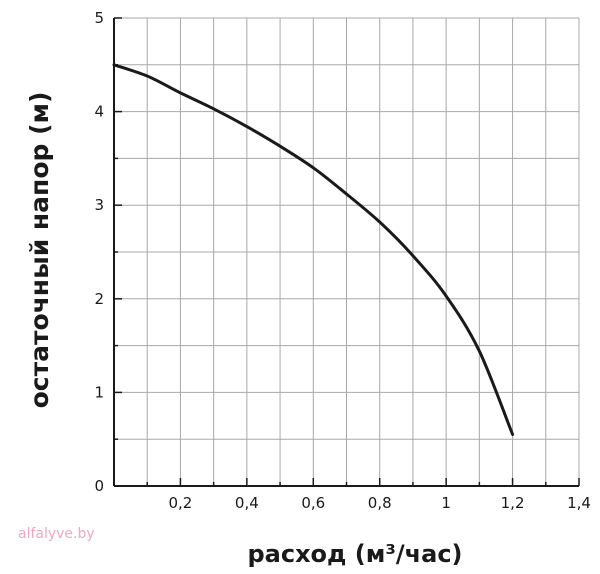  What do you see at coordinates (39, 250) in the screenshot?
I see `y-axis-label: остаточный напор (м)` at bounding box center [39, 250].